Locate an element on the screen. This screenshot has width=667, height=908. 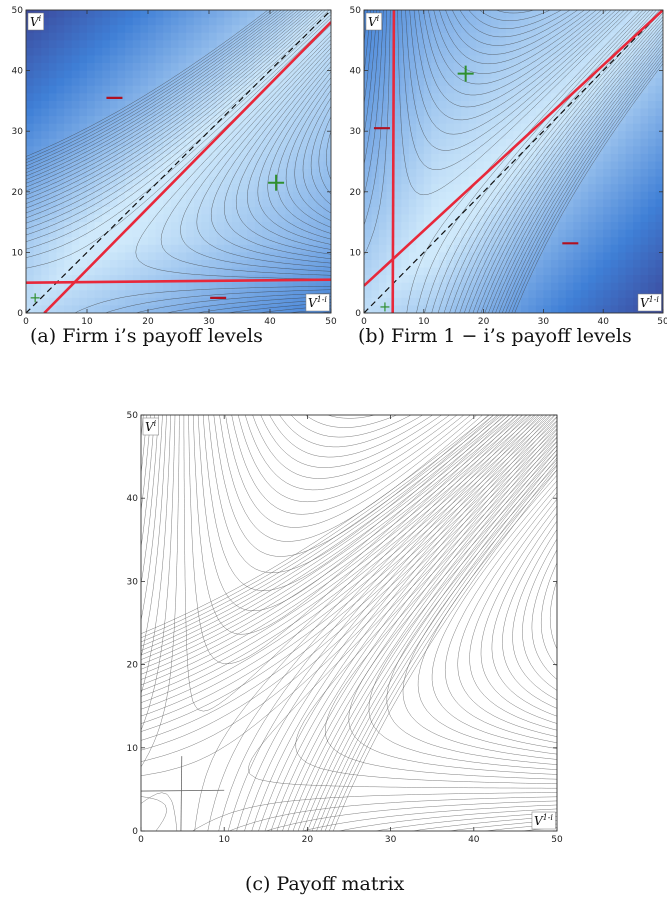
y-axis-label-c: Vi is located at coordinates (150, 426).